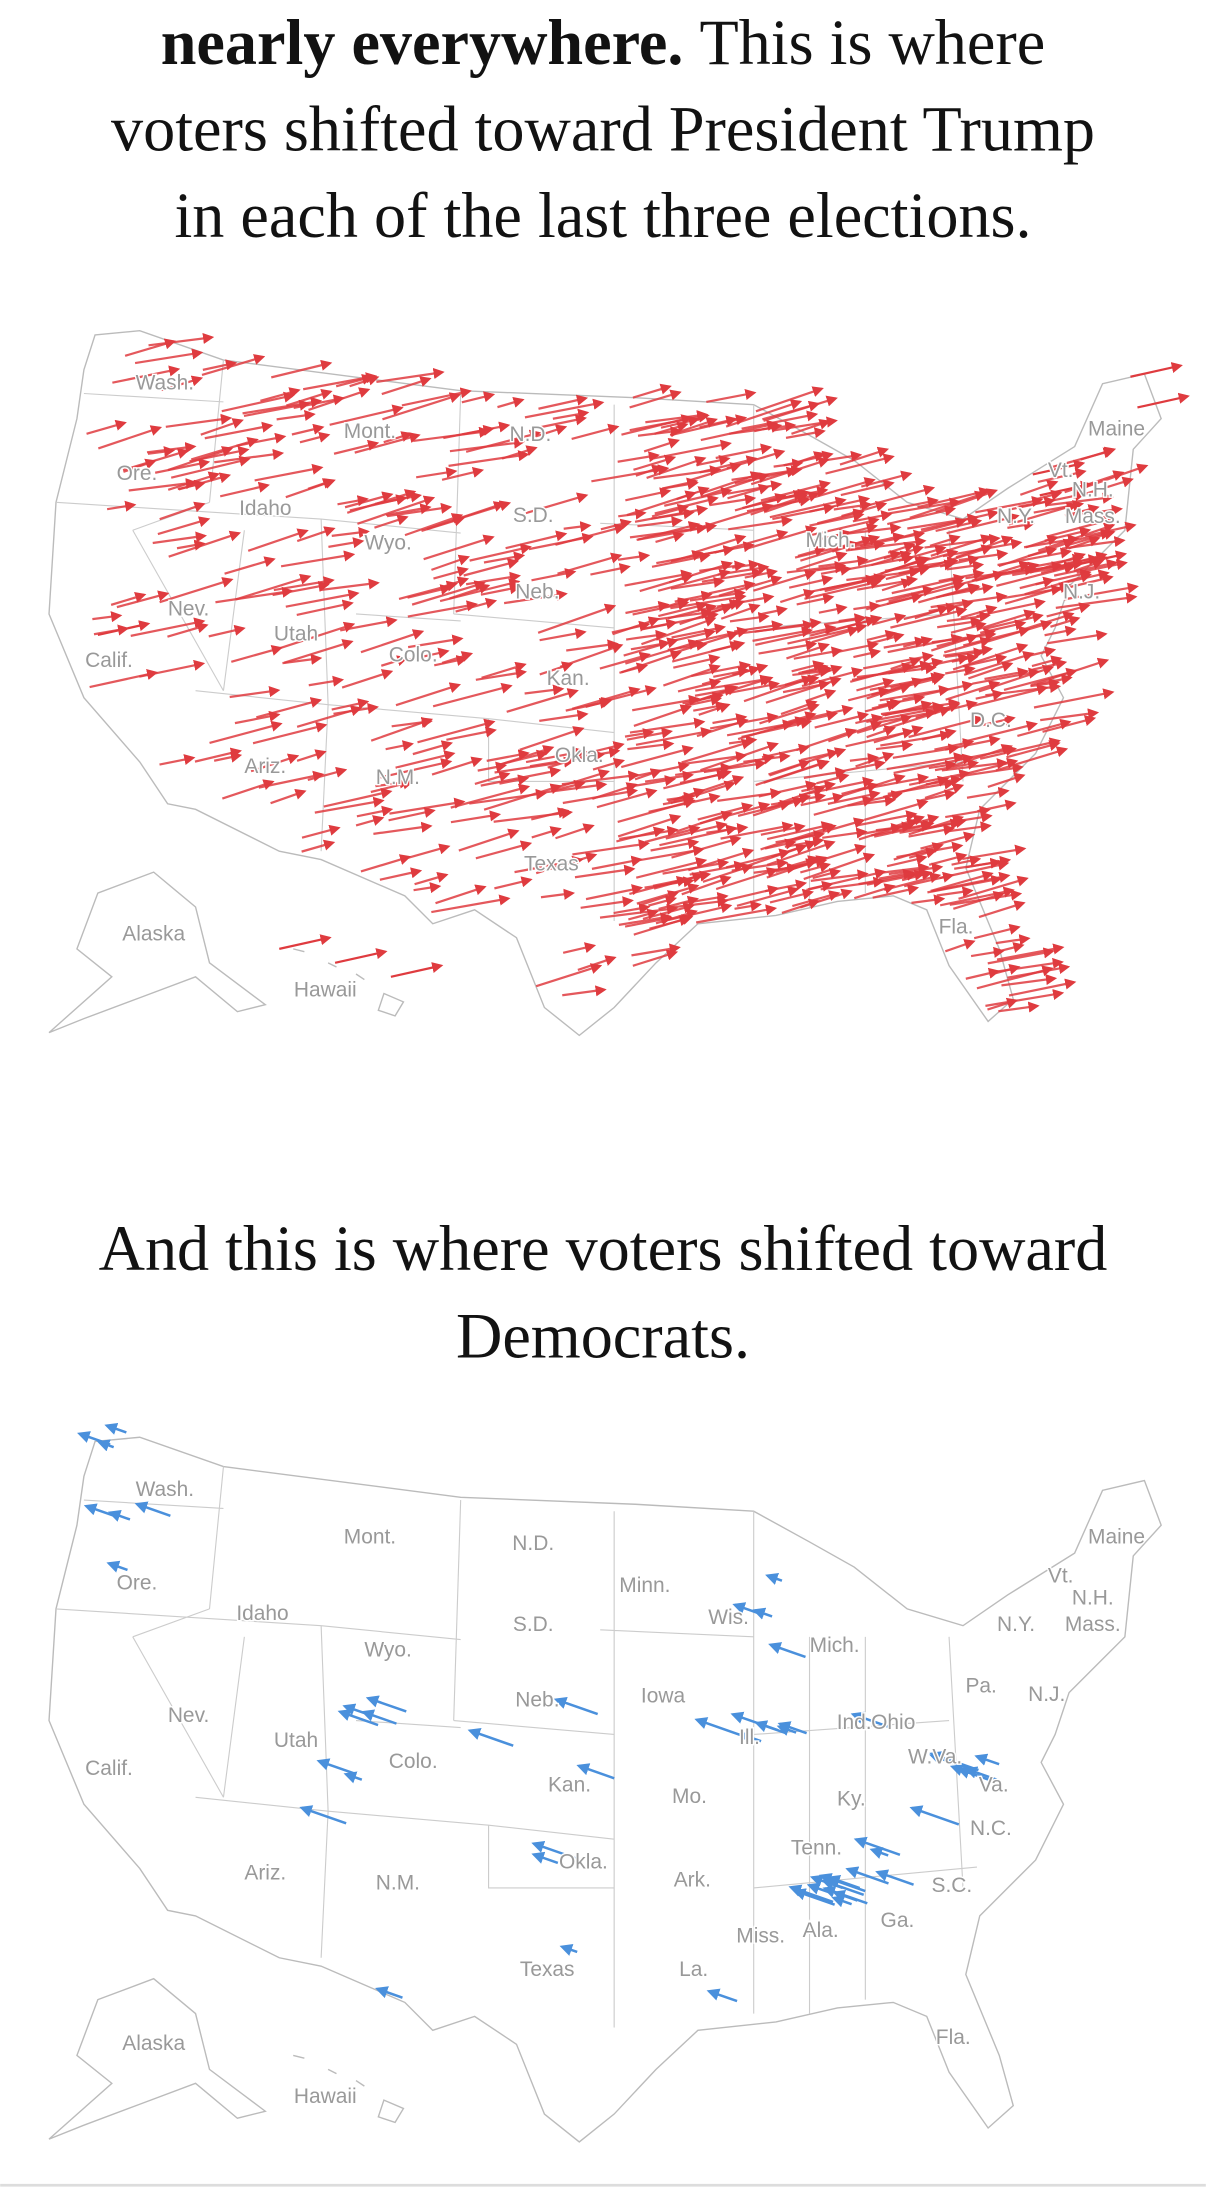 The width and height of the screenshot is (1206, 2188). What do you see at coordinates (835, 1645) in the screenshot?
I see `state-label: Mich.` at bounding box center [835, 1645].